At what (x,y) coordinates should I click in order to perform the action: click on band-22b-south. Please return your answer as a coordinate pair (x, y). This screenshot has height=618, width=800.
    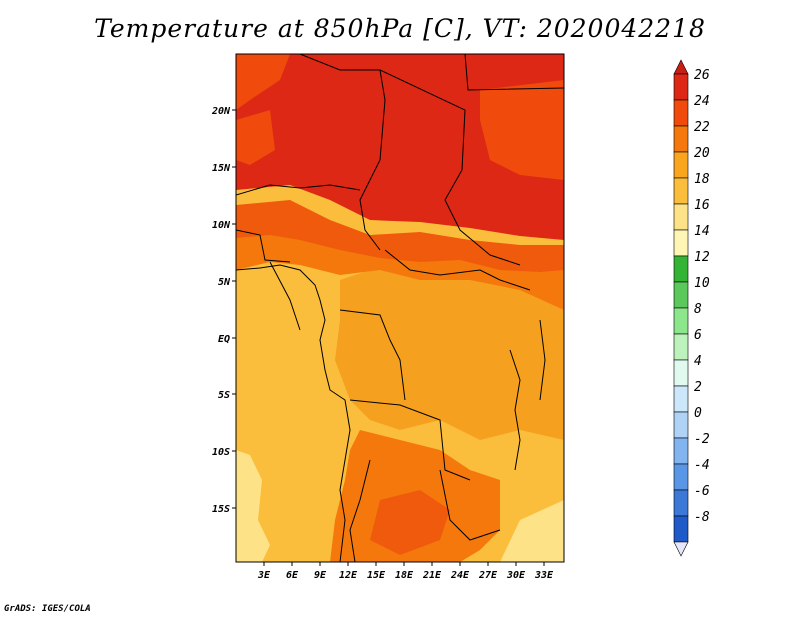
    Looking at the image, I should click on (410, 522).